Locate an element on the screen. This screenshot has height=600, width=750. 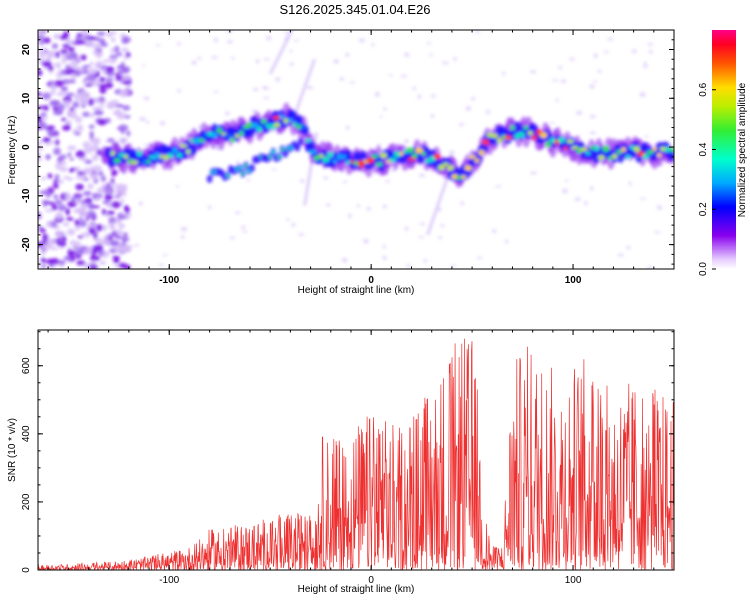
spectrogram-xtick-label: -100 is located at coordinates (169, 280).